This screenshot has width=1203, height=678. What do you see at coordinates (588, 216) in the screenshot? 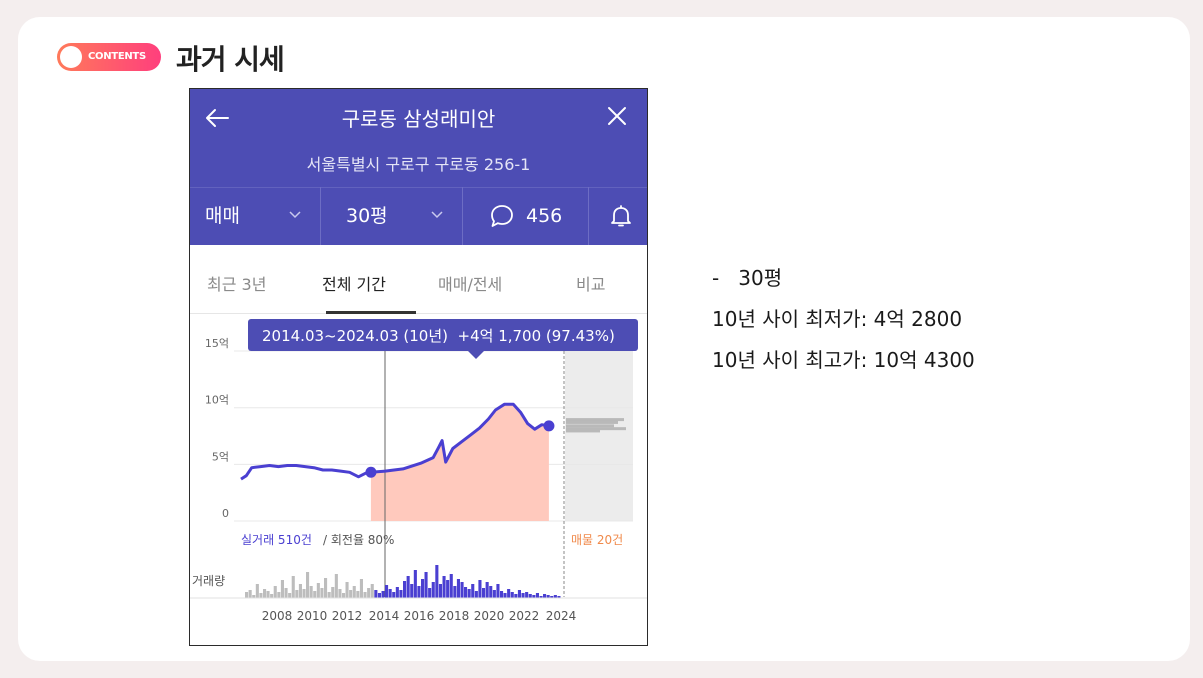
I see `subbar-separator` at bounding box center [588, 216].